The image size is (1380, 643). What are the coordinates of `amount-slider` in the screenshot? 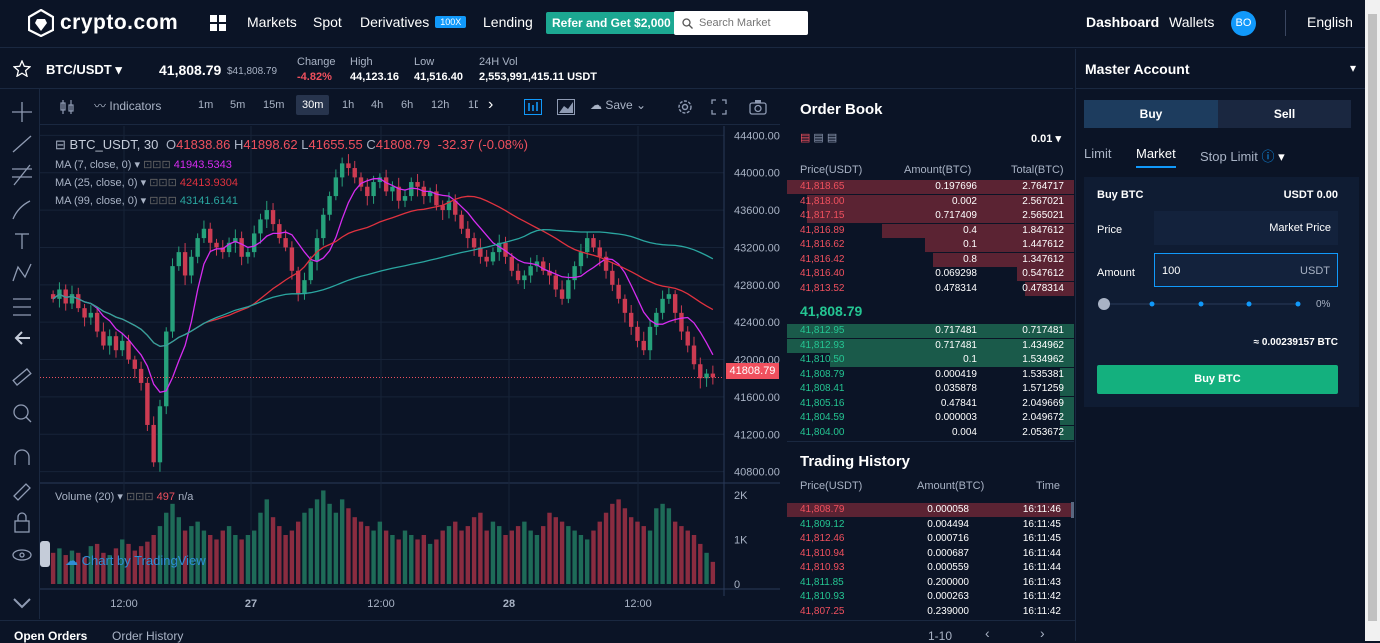 It's located at (1211, 304).